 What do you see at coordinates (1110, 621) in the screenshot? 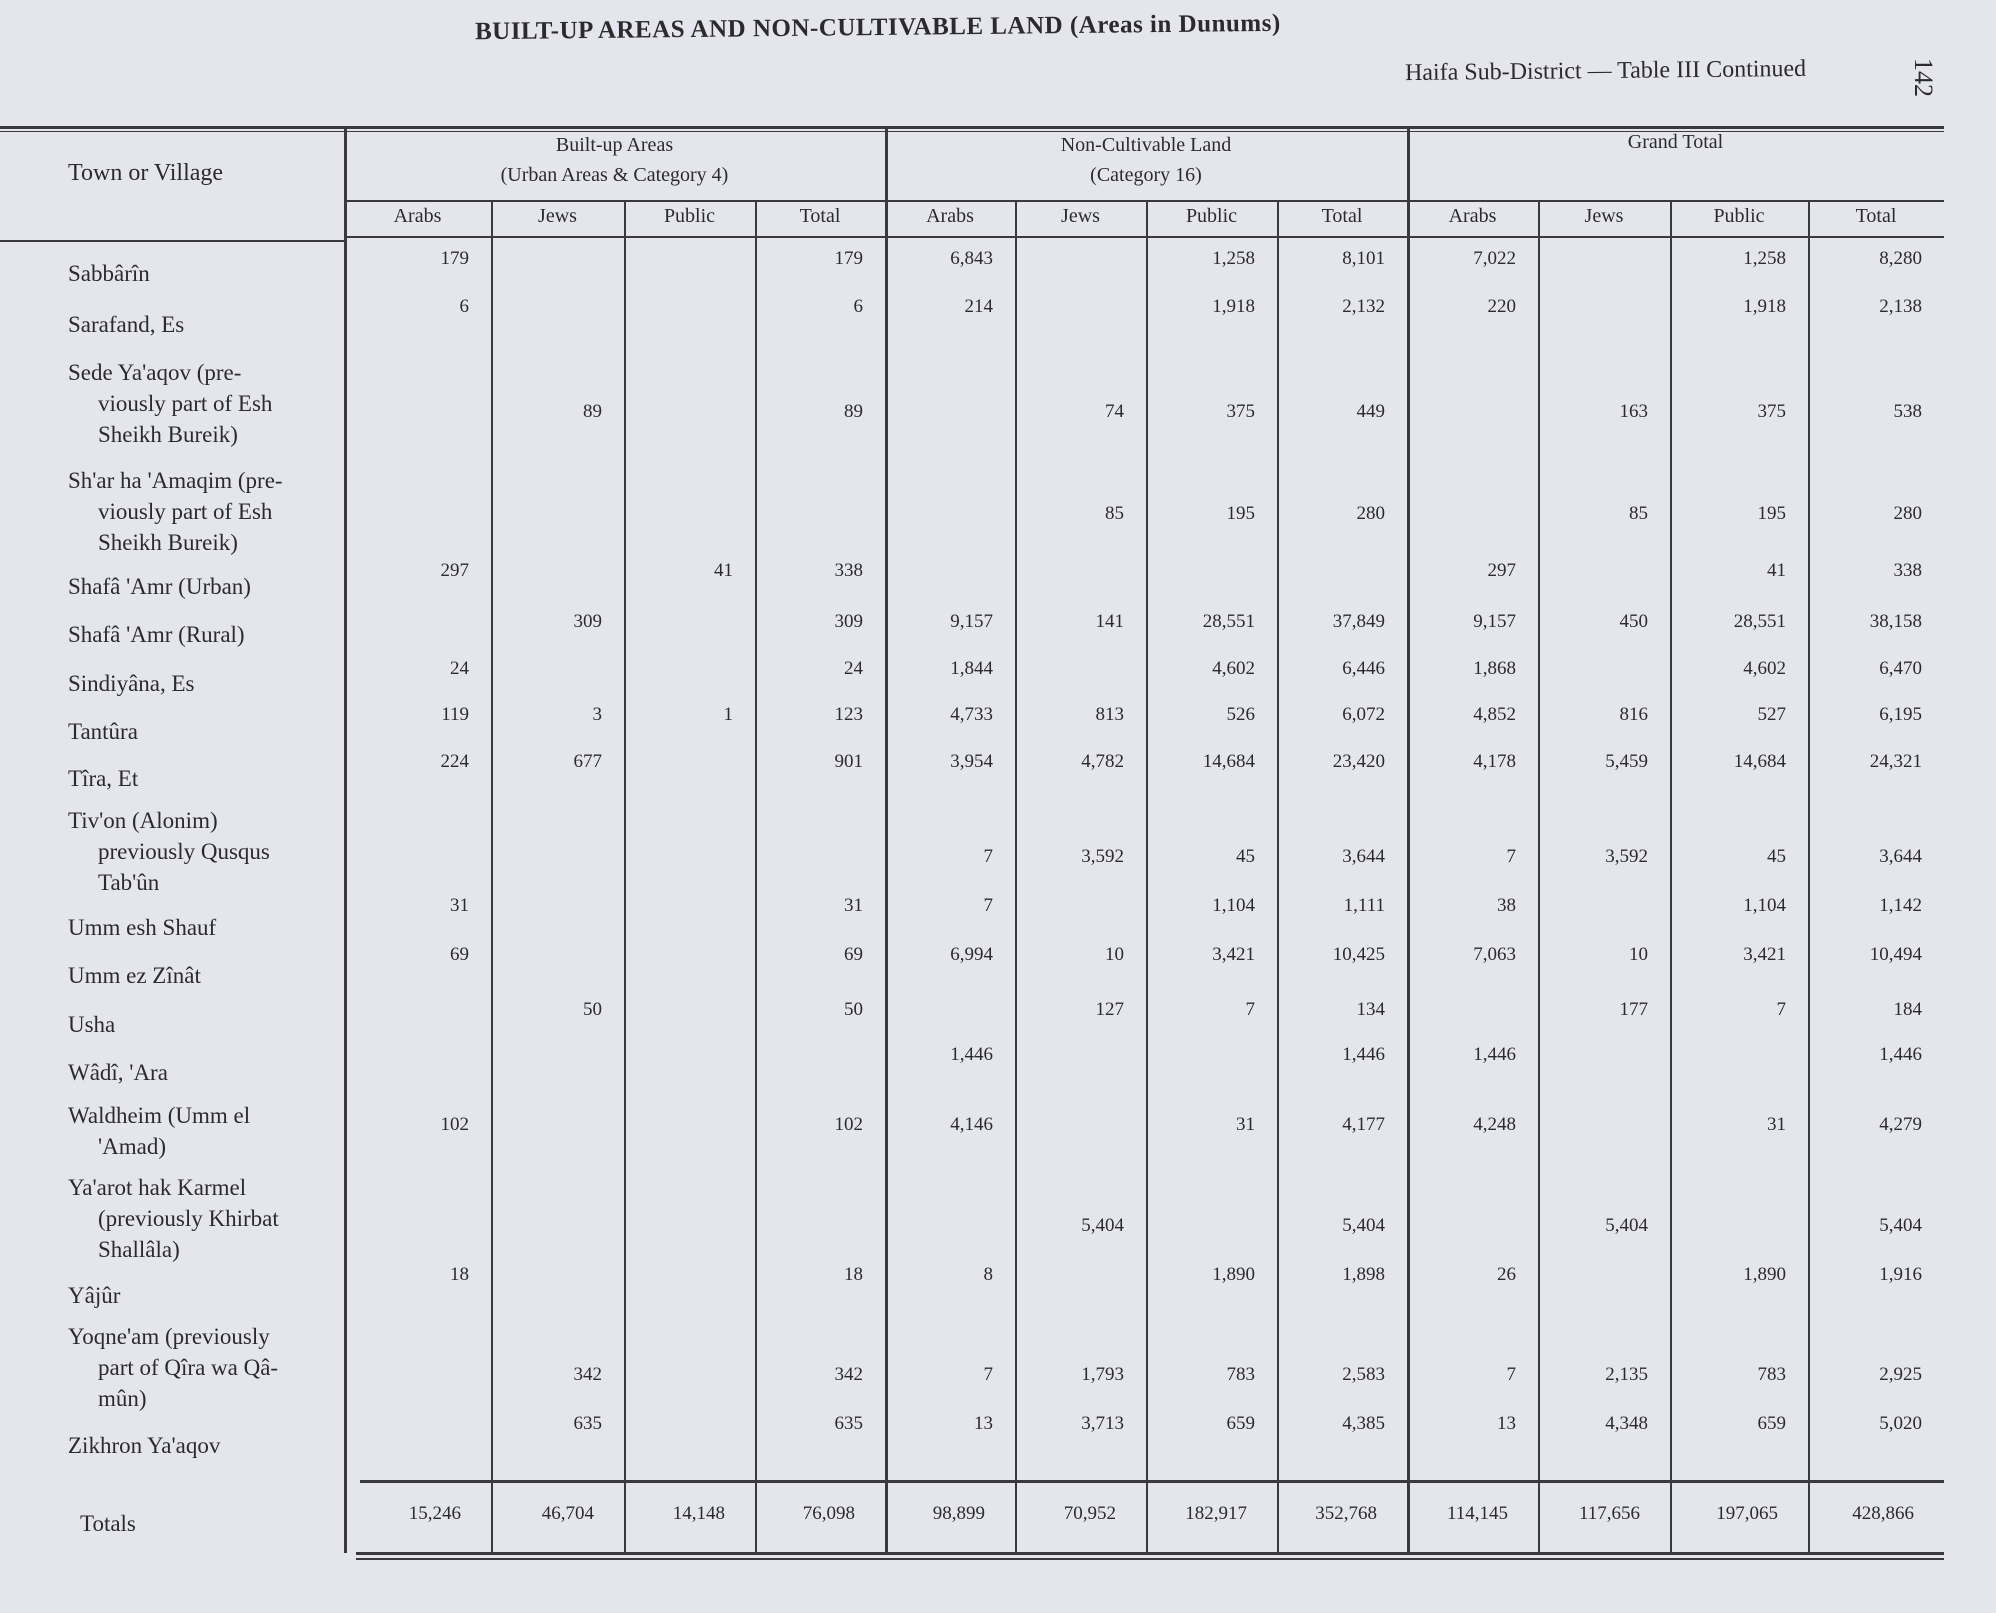
I see `table-cell: 141` at bounding box center [1110, 621].